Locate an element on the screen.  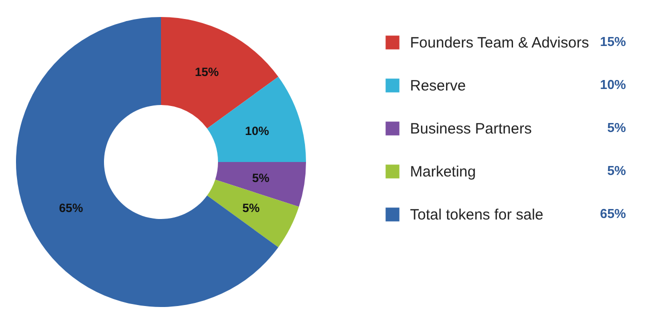
legend-label: Total tokens for sale is located at coordinates (477, 215).